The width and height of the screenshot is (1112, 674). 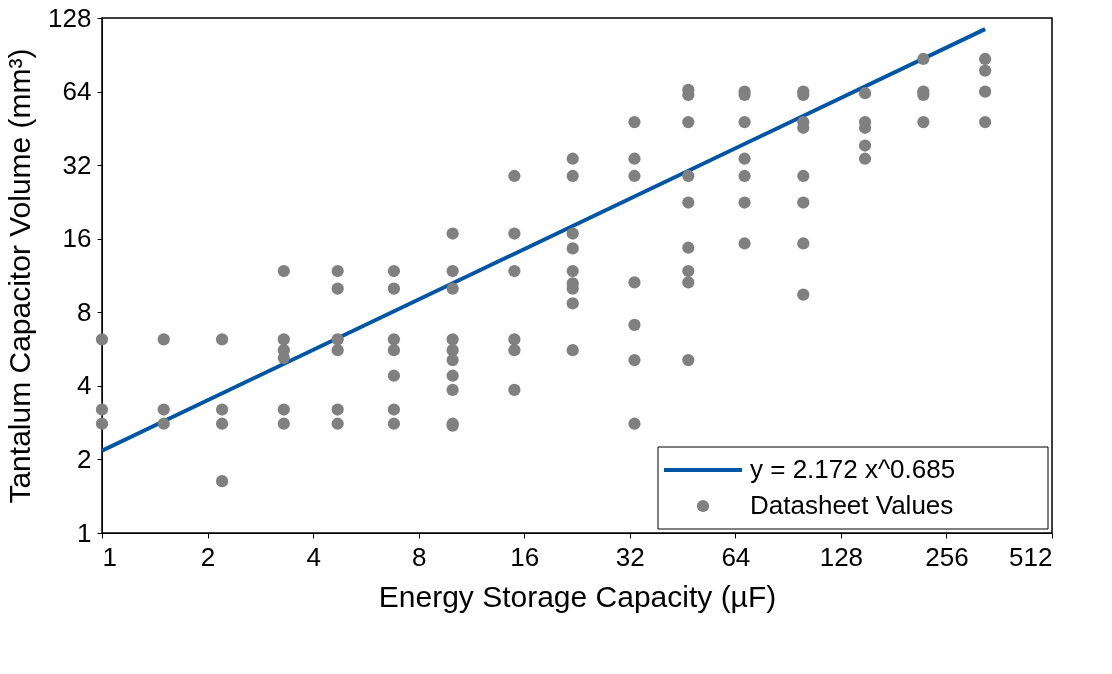 What do you see at coordinates (736, 556) in the screenshot?
I see `x-tick-label: 64` at bounding box center [736, 556].